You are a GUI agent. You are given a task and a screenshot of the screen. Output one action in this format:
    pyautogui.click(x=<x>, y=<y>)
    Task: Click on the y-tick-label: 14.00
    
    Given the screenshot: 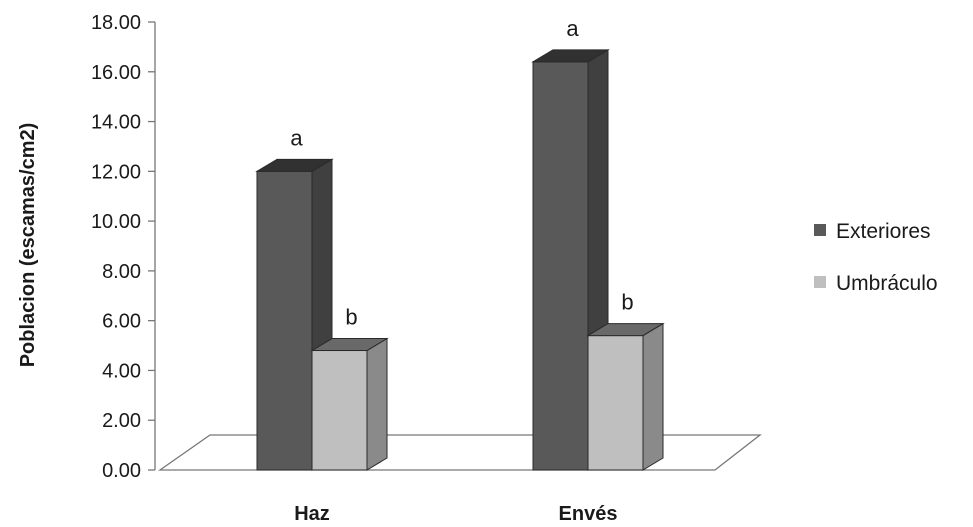 What is the action you would take?
    pyautogui.click(x=116, y=123)
    